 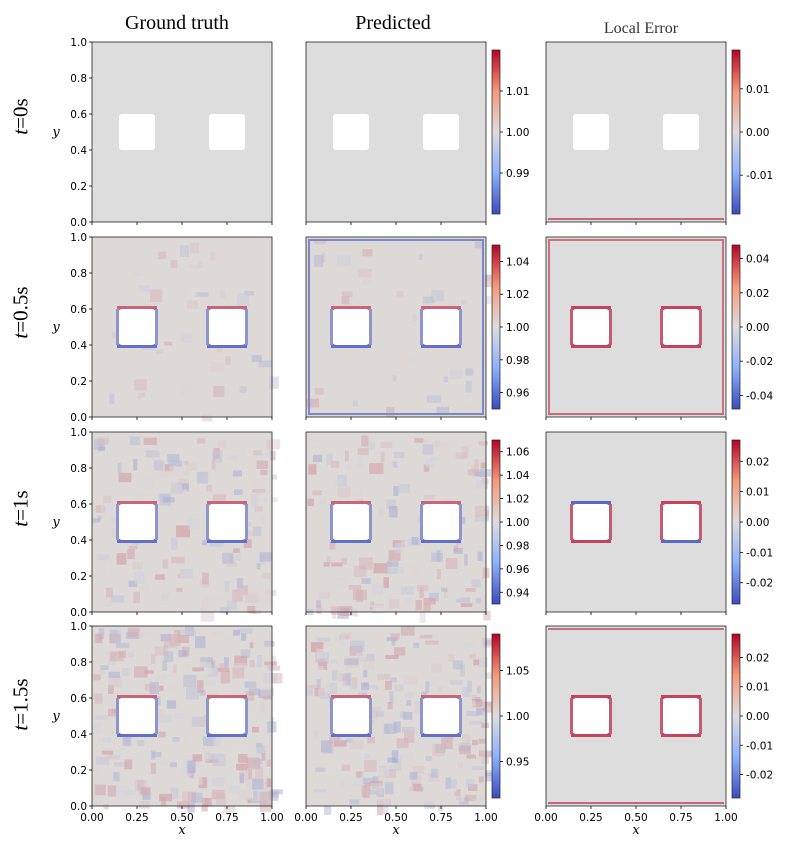 What do you see at coordinates (78, 223) in the screenshot?
I see `y-tick-label: 0.0` at bounding box center [78, 223].